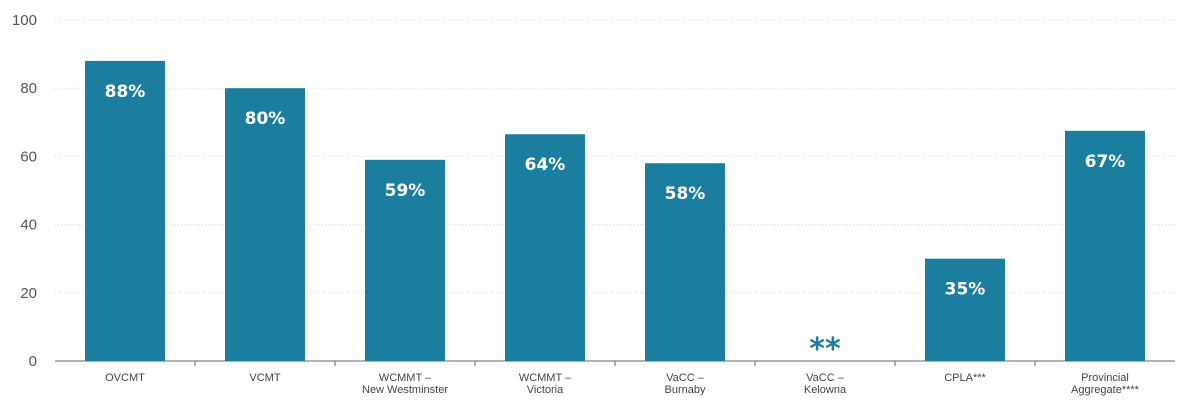 The image size is (1179, 400). I want to click on y-axis-ticks: 0 20 40 60 80 100, so click(24, 191).